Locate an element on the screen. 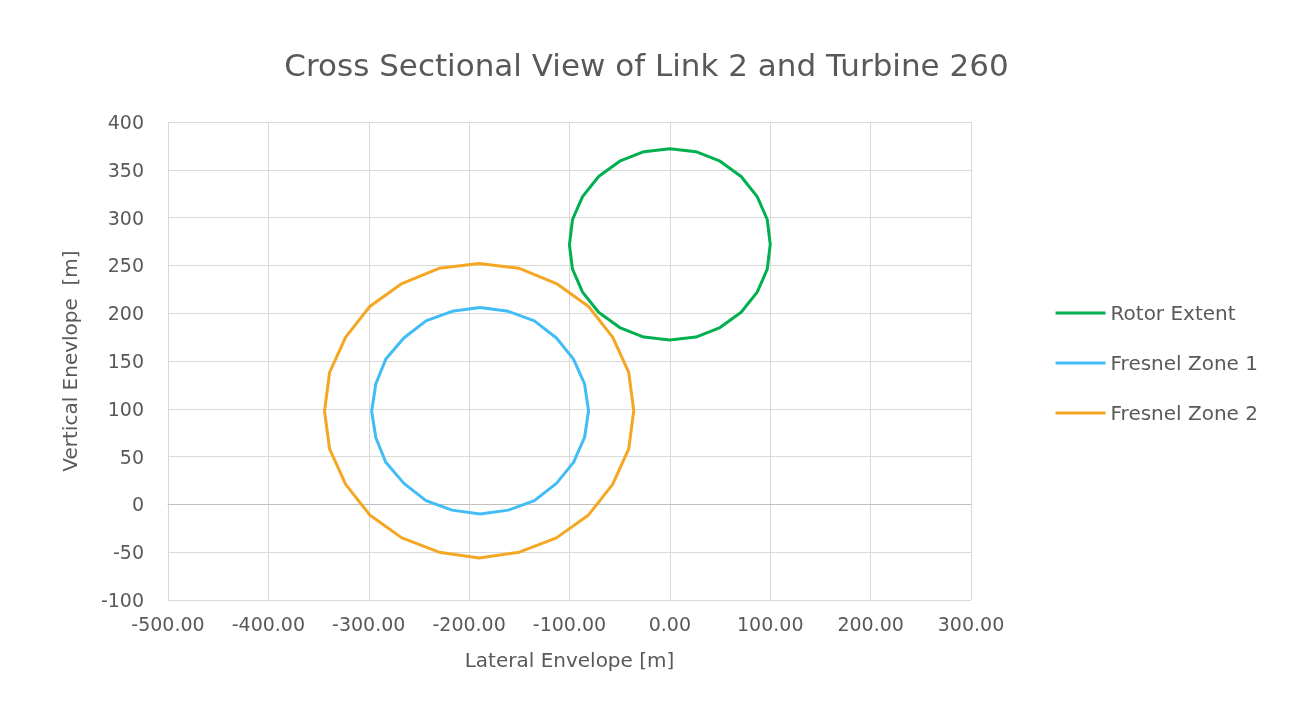  x-tick-label: 300.00 is located at coordinates (971, 623).